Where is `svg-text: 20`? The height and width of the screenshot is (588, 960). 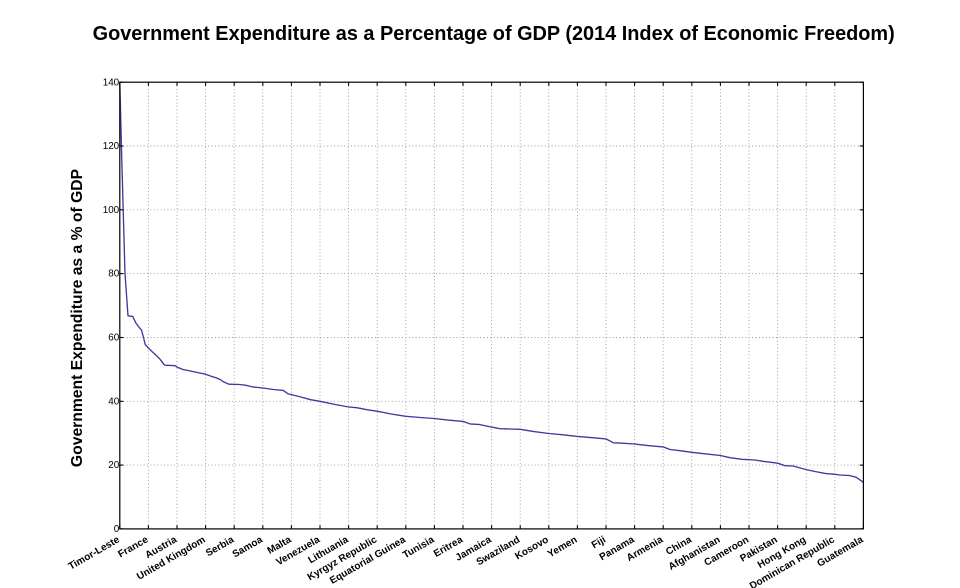
svg-text: 20 is located at coordinates (113, 465).